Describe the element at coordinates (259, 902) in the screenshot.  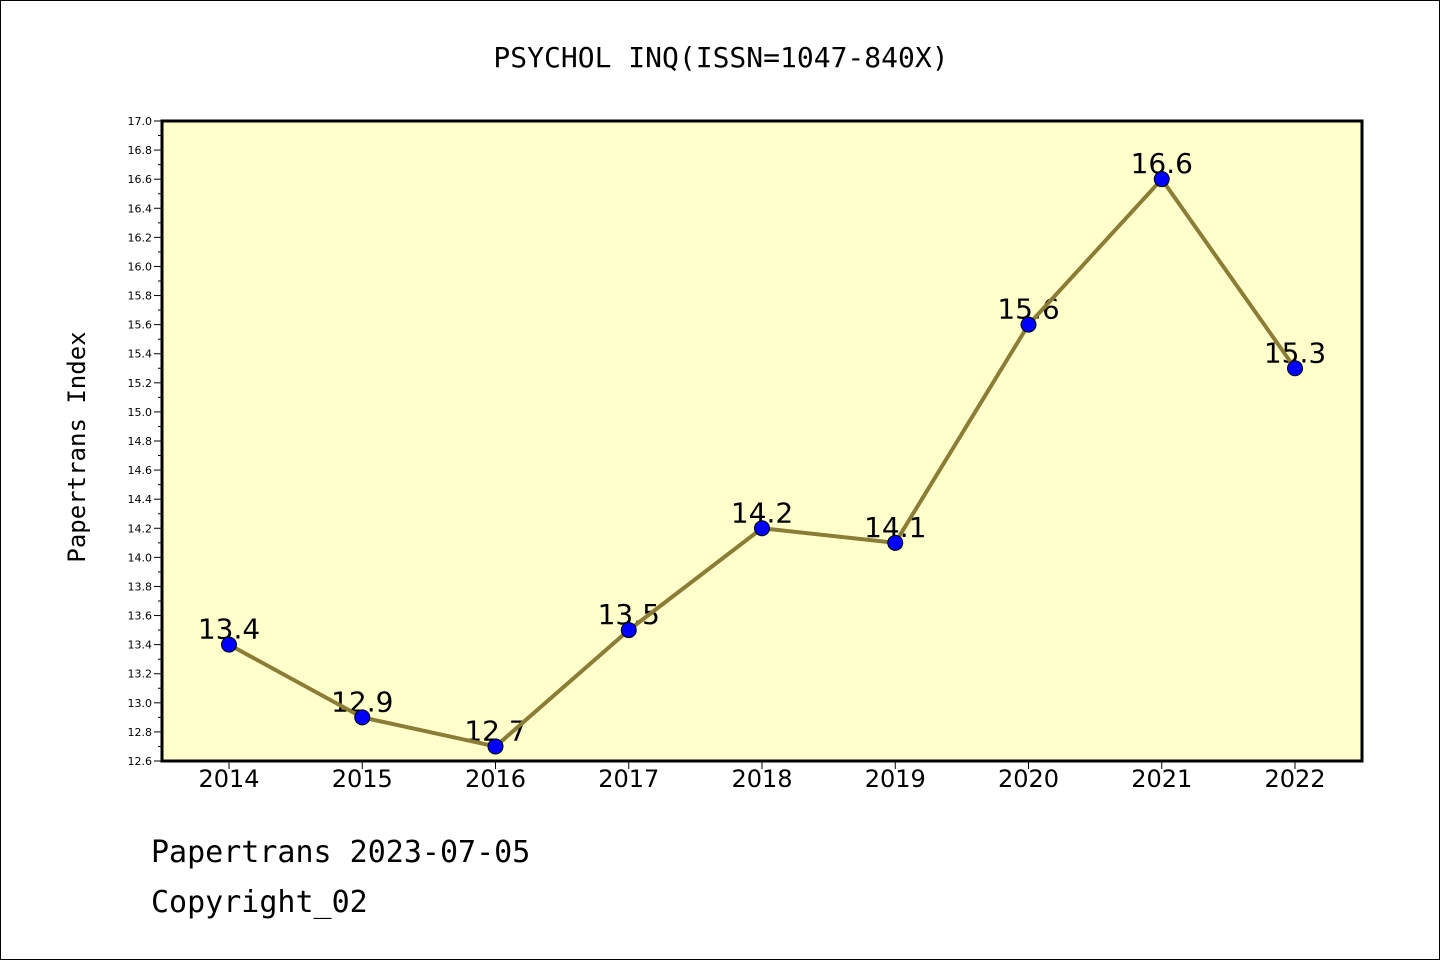
I see `footer-copyright: Copyright_02` at that location.